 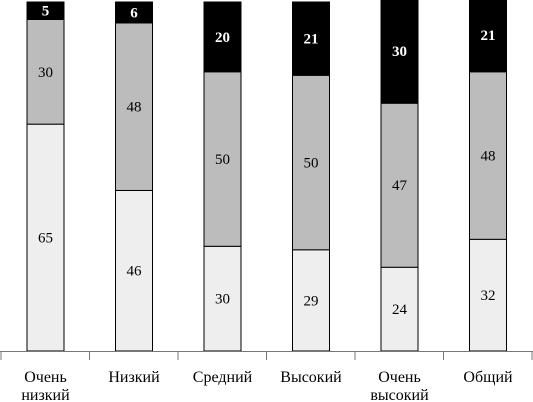 I want to click on data-label: 47, so click(x=400, y=186).